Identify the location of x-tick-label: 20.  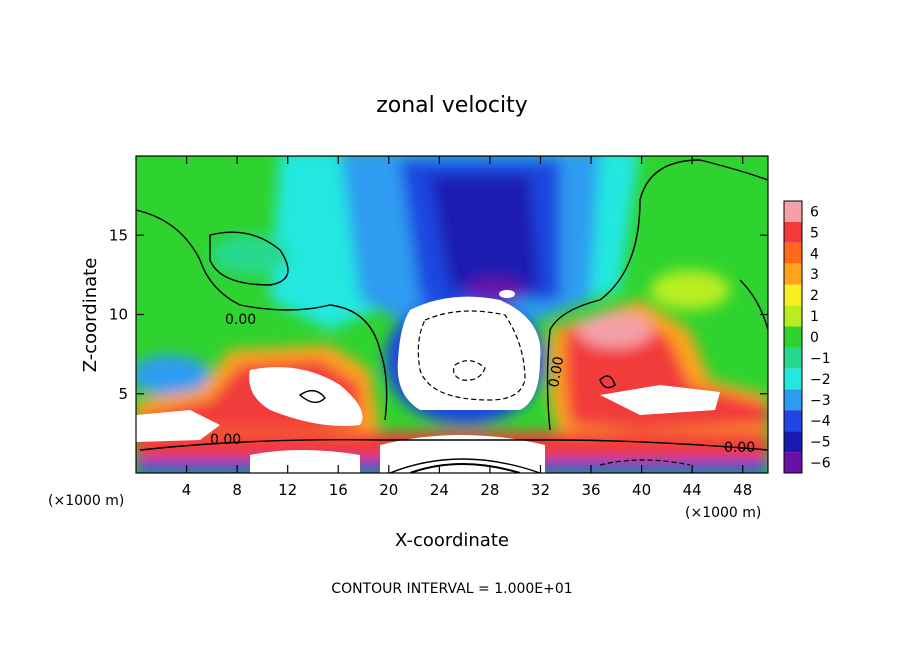
(388, 490).